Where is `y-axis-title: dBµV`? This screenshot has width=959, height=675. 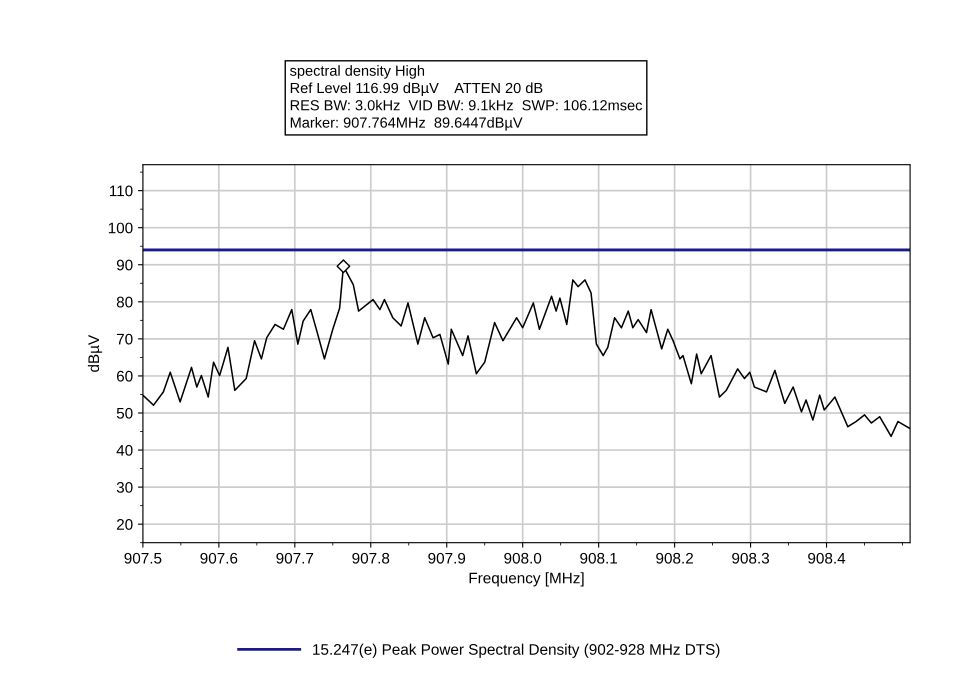
y-axis-title: dBµV is located at coordinates (95, 353).